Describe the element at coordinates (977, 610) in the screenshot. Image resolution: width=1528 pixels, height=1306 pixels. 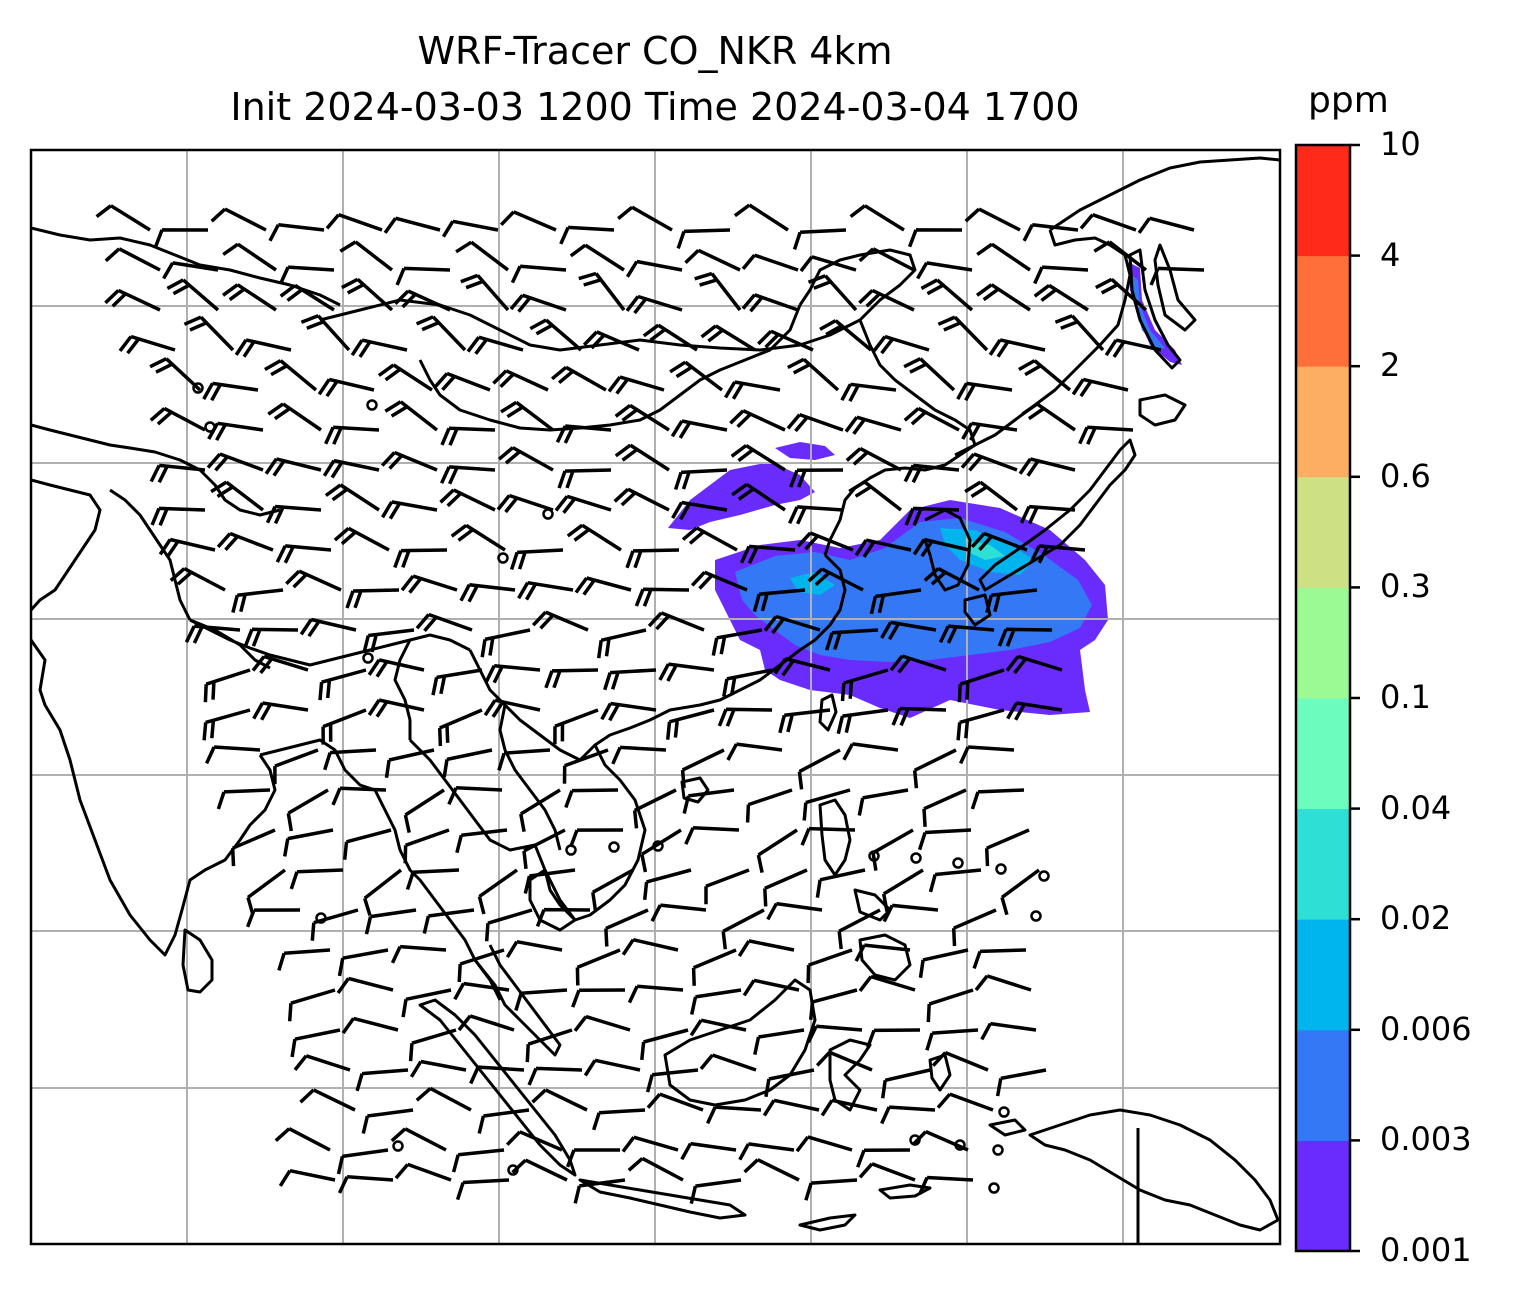
I see `japan-kyushu` at that location.